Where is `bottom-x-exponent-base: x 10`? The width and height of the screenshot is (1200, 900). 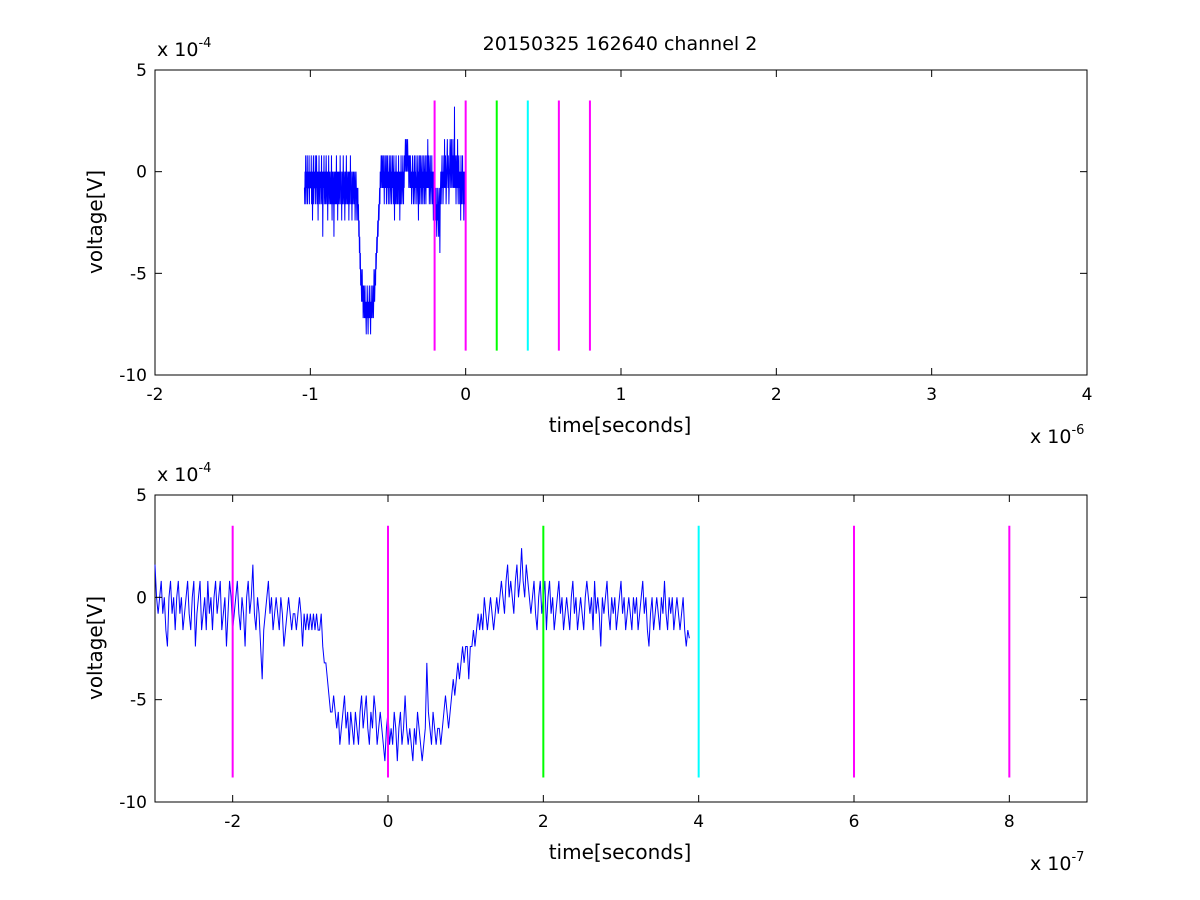 bottom-x-exponent-base: x 10 is located at coordinates (1050, 864).